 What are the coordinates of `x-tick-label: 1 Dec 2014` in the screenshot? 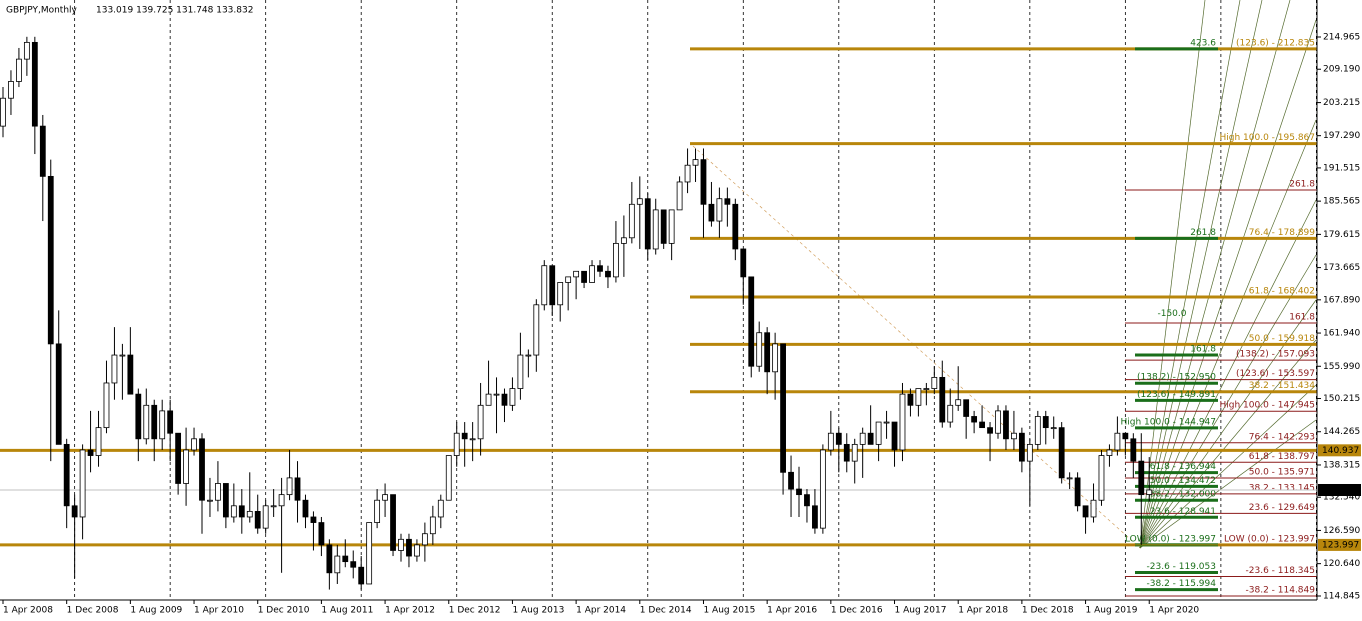 It's located at (666, 611).